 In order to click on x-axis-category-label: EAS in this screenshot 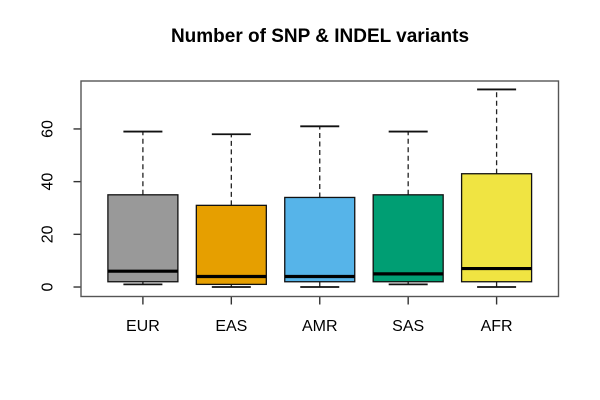, I will do `click(231, 326)`.